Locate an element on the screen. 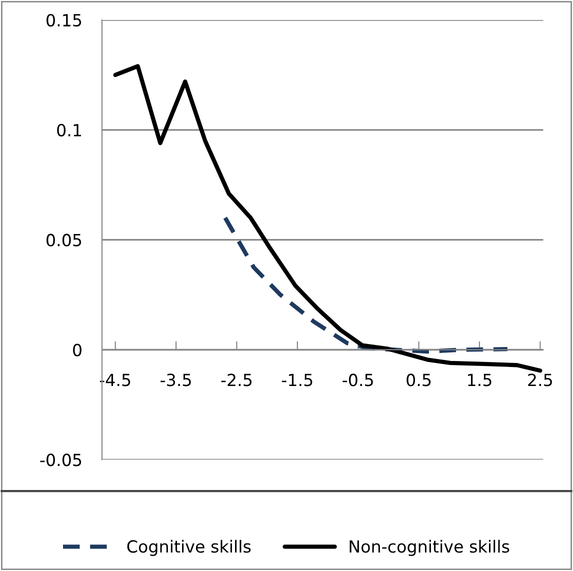  y-tick-label: -0.05 is located at coordinates (61, 460).